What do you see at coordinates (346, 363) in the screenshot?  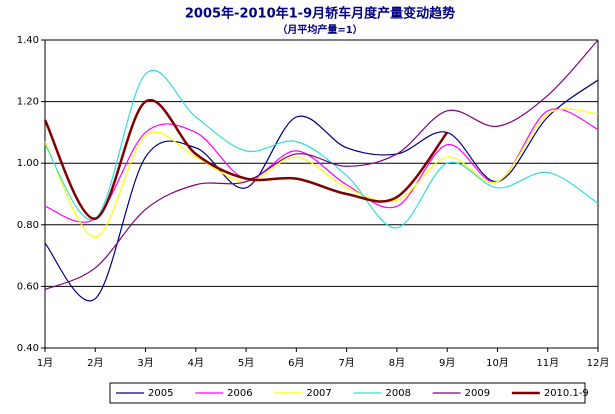 I see `x-tick-label: 7月` at bounding box center [346, 363].